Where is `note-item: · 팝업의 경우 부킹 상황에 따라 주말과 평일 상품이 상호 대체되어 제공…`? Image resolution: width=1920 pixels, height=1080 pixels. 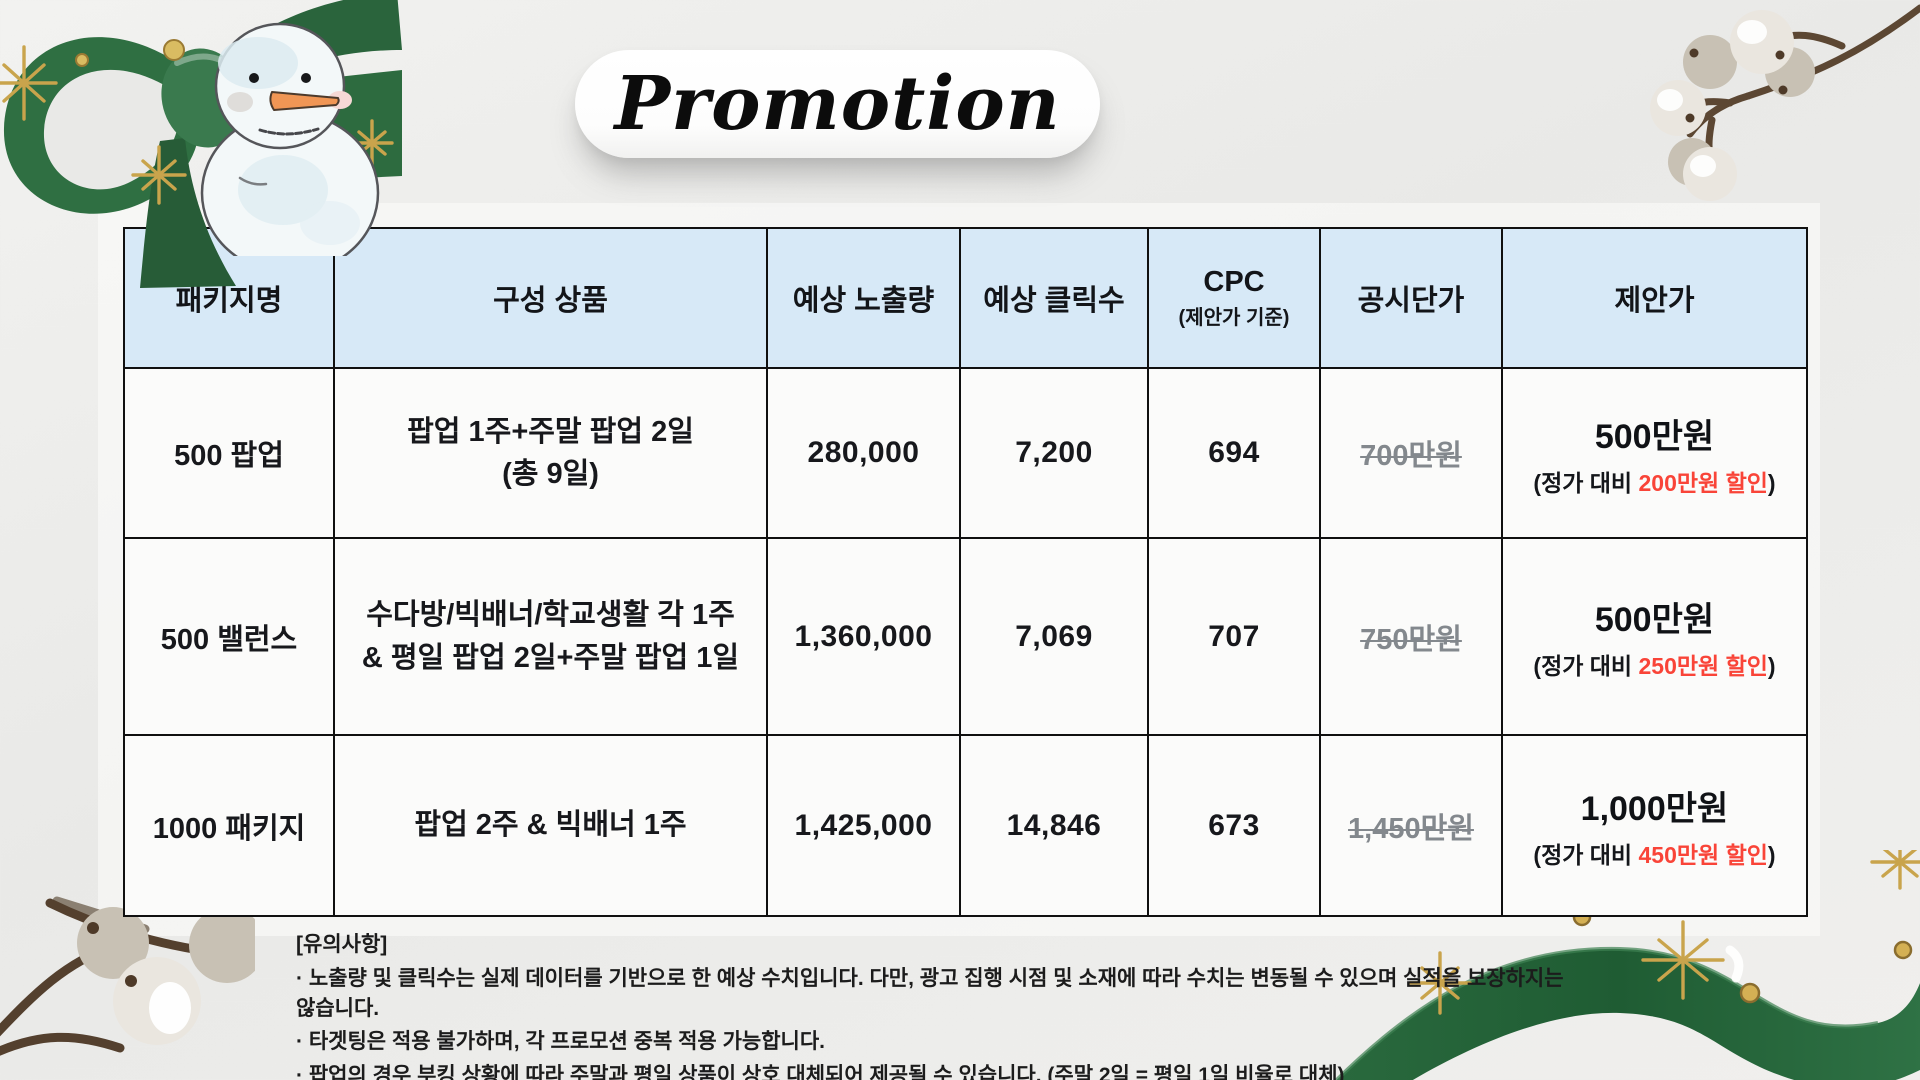 note-item: · 팝업의 경우 부킹 상황에 따라 주말과 평일 상품이 상호 대체되어 제공… is located at coordinates (820, 1072).